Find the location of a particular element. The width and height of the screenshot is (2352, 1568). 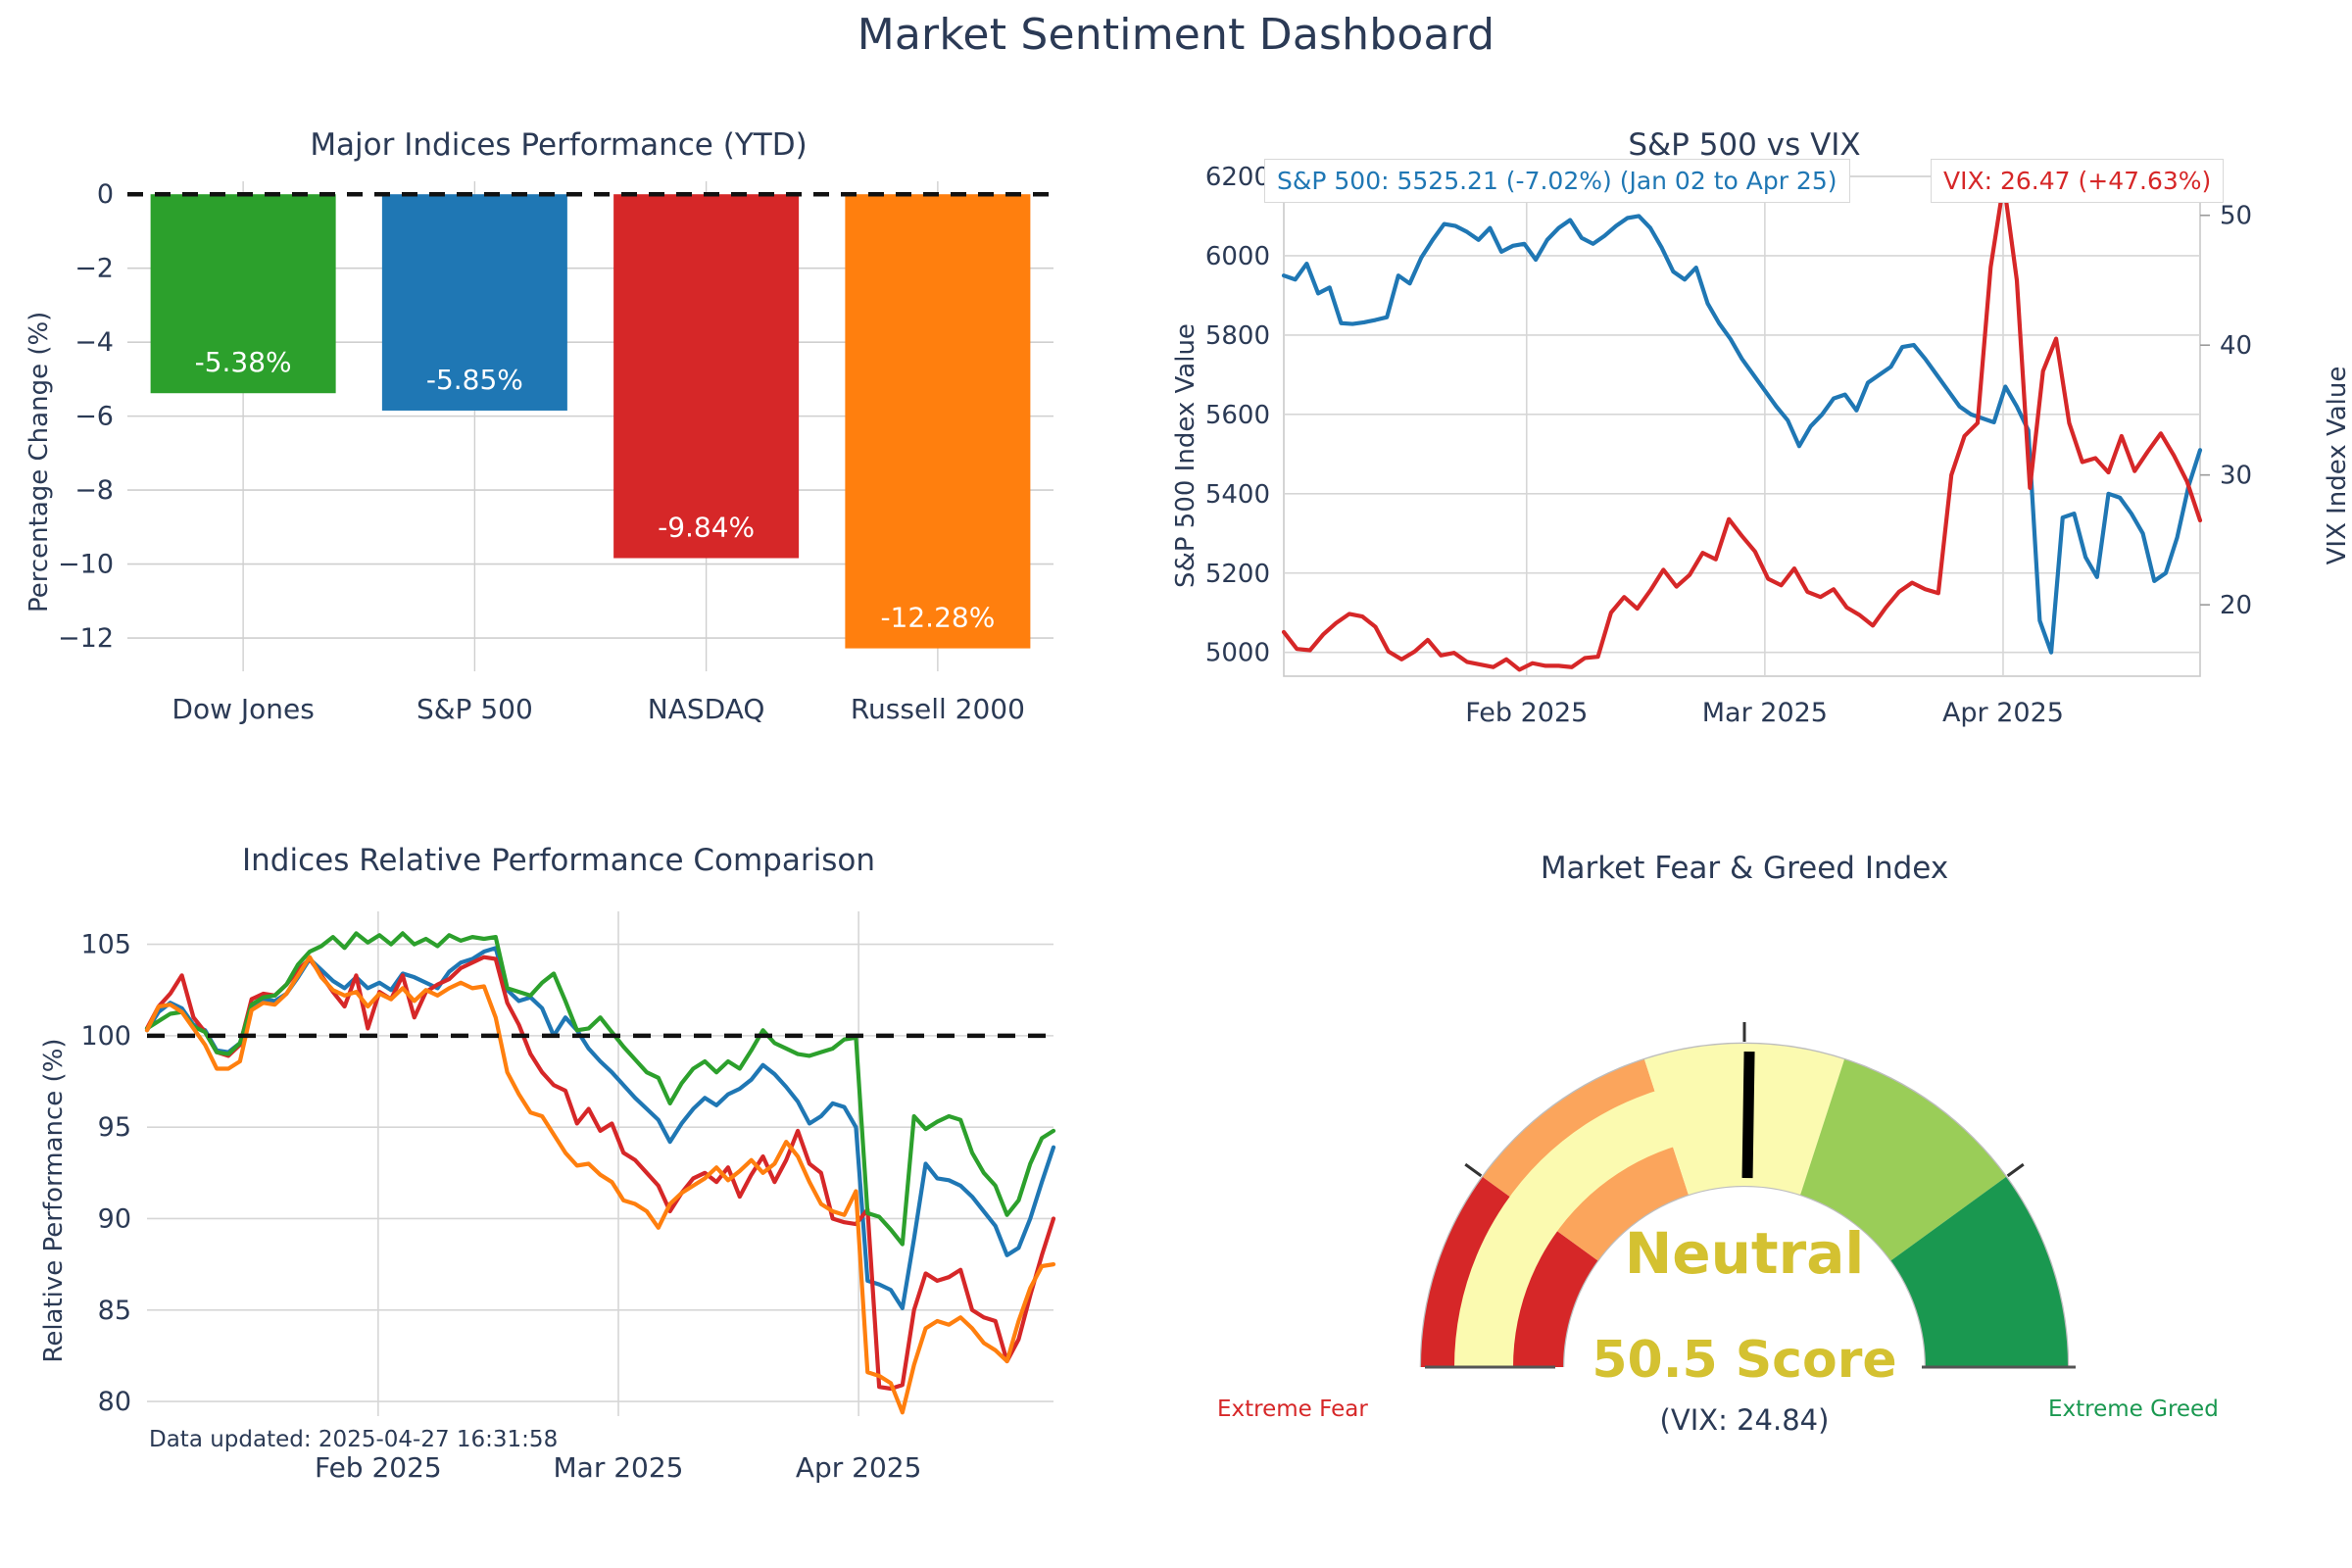

bar-value-label: -5.85% is located at coordinates (474, 380).